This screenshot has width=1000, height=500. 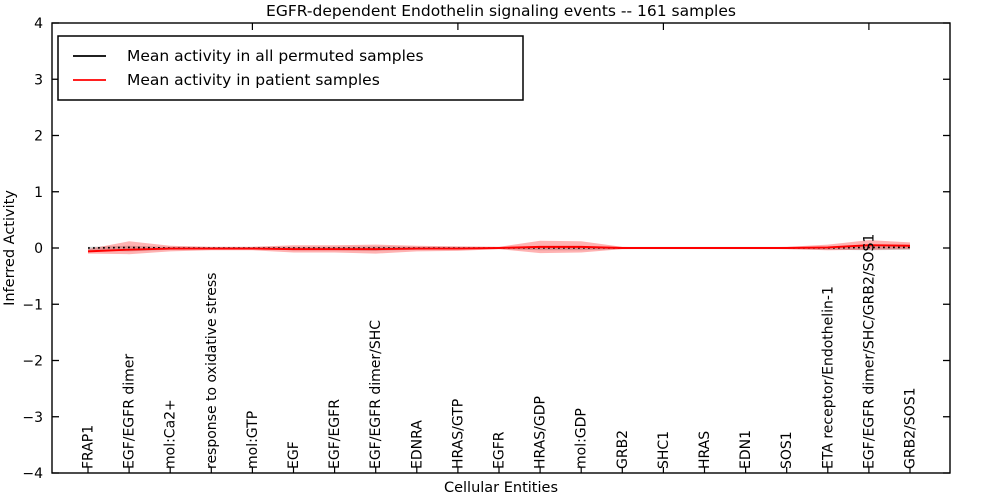 What do you see at coordinates (787, 450) in the screenshot?
I see `x-category-label: SOS1` at bounding box center [787, 450].